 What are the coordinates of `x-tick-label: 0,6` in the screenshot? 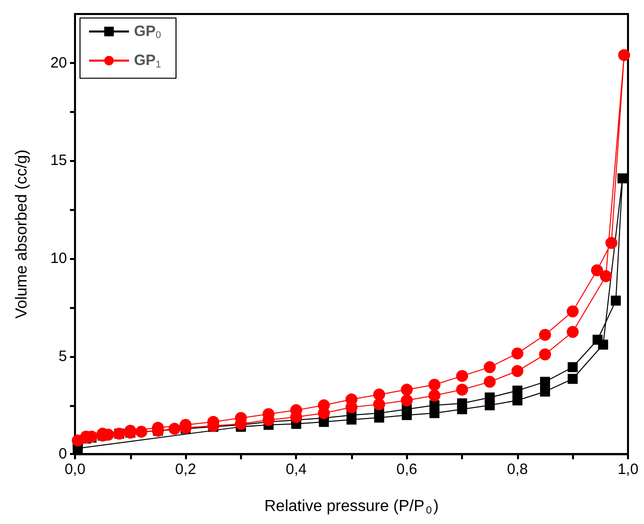 It's located at (407, 469).